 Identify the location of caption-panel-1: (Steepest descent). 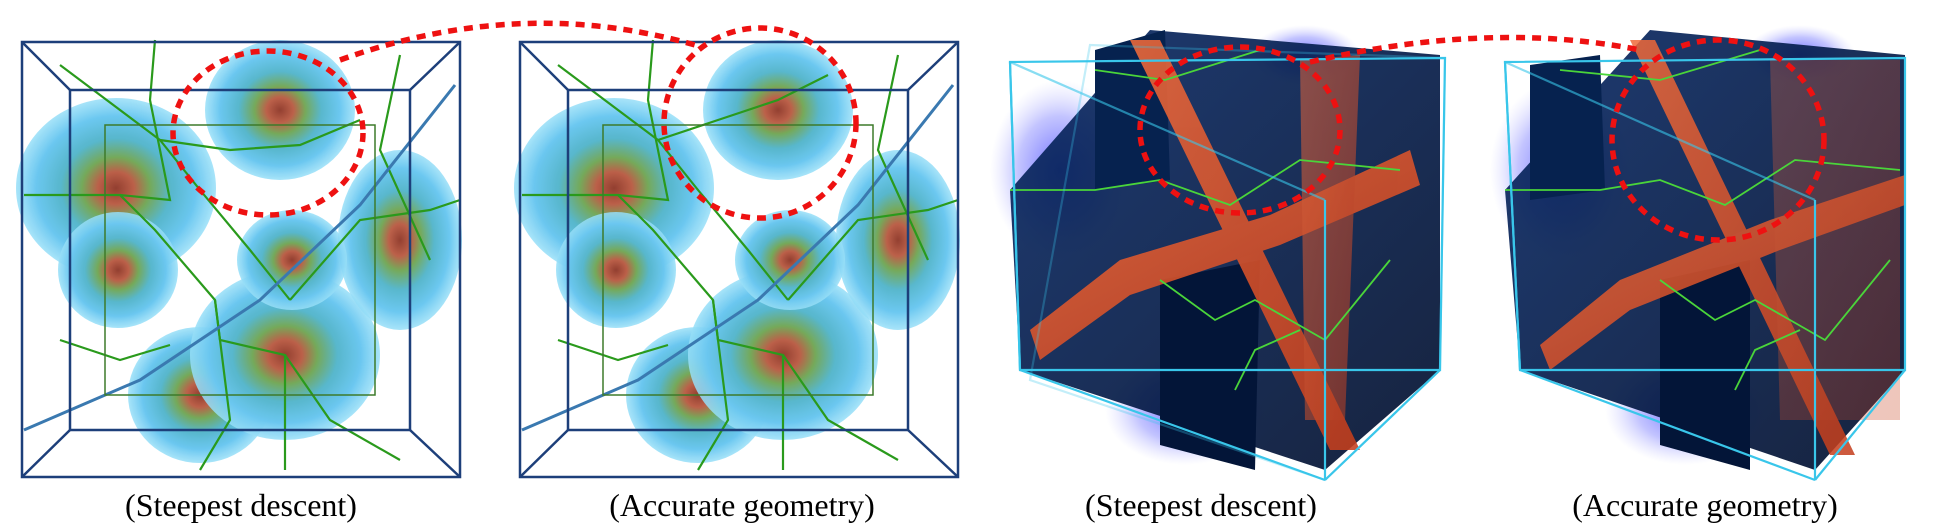
(241, 505).